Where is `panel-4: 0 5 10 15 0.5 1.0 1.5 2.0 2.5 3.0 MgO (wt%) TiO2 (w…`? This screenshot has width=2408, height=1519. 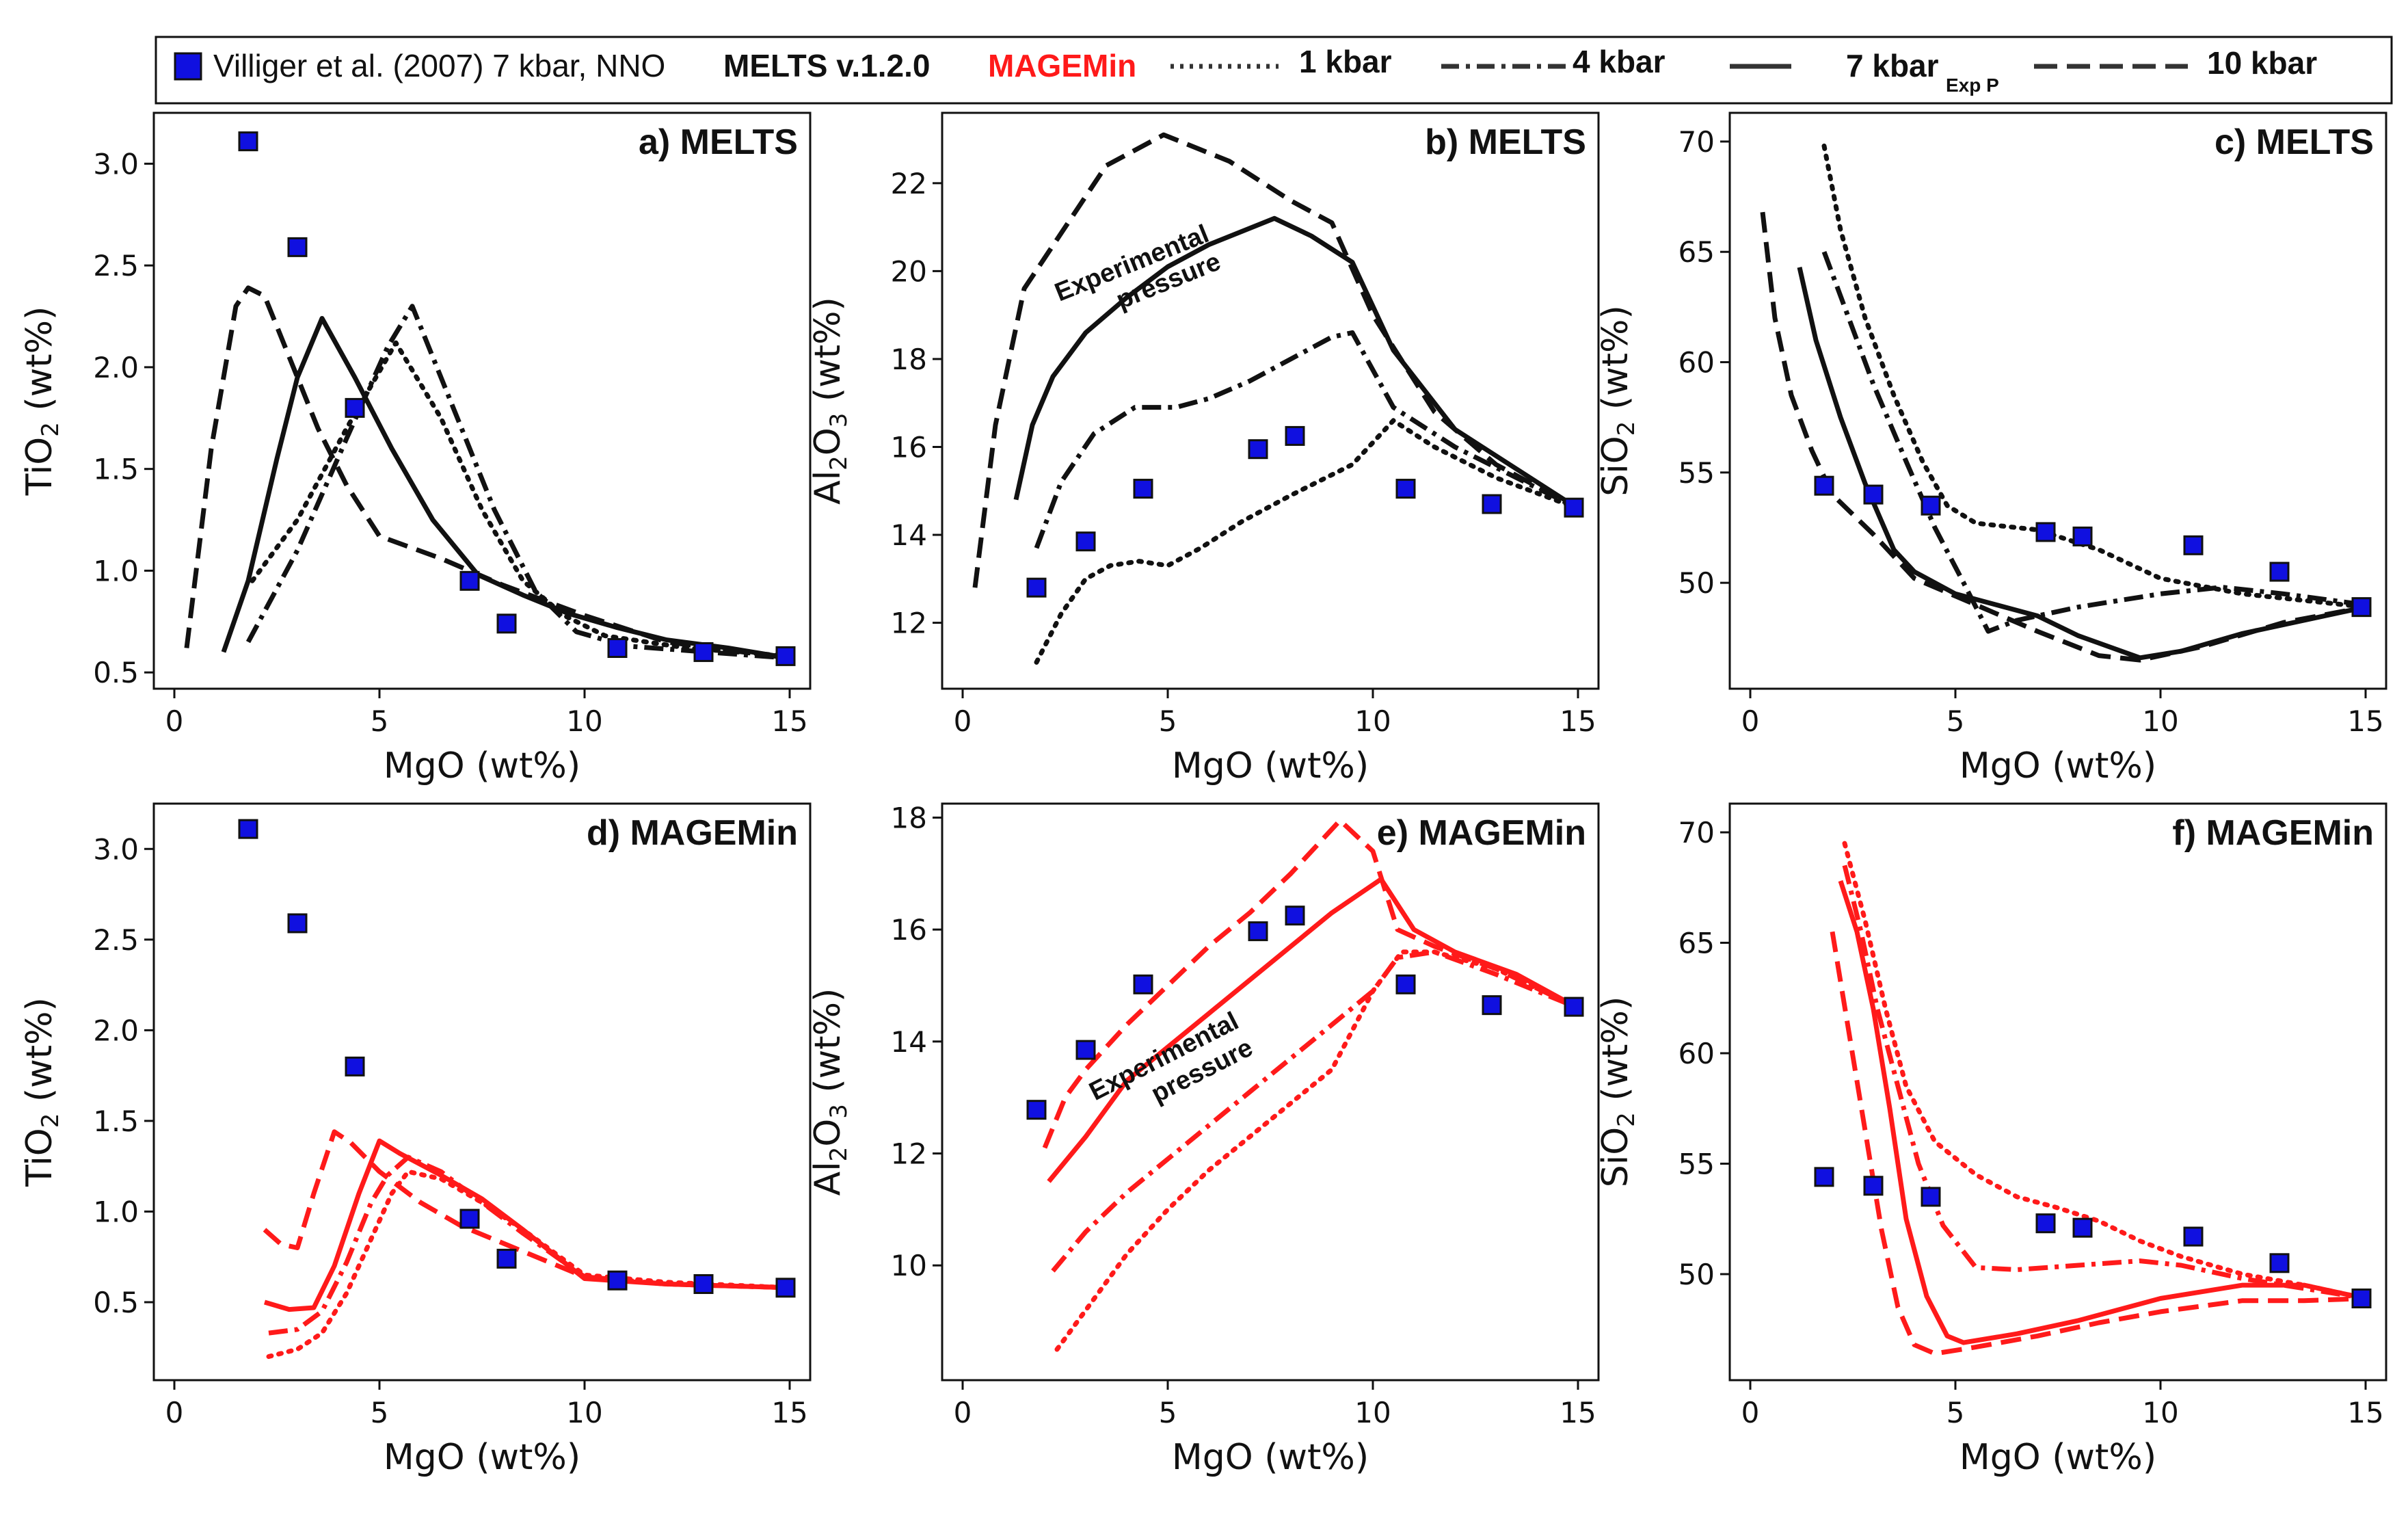
panel-4: 0 5 10 15 0.5 1.0 1.5 2.0 2.5 3.0 MgO (wt%) TiO2 (w… is located at coordinates (415, 1140).